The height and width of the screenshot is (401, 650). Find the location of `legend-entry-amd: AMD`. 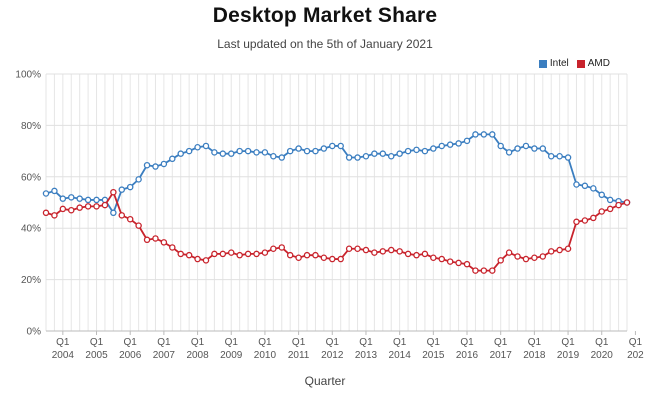

legend-entry-amd: AMD is located at coordinates (593, 63).